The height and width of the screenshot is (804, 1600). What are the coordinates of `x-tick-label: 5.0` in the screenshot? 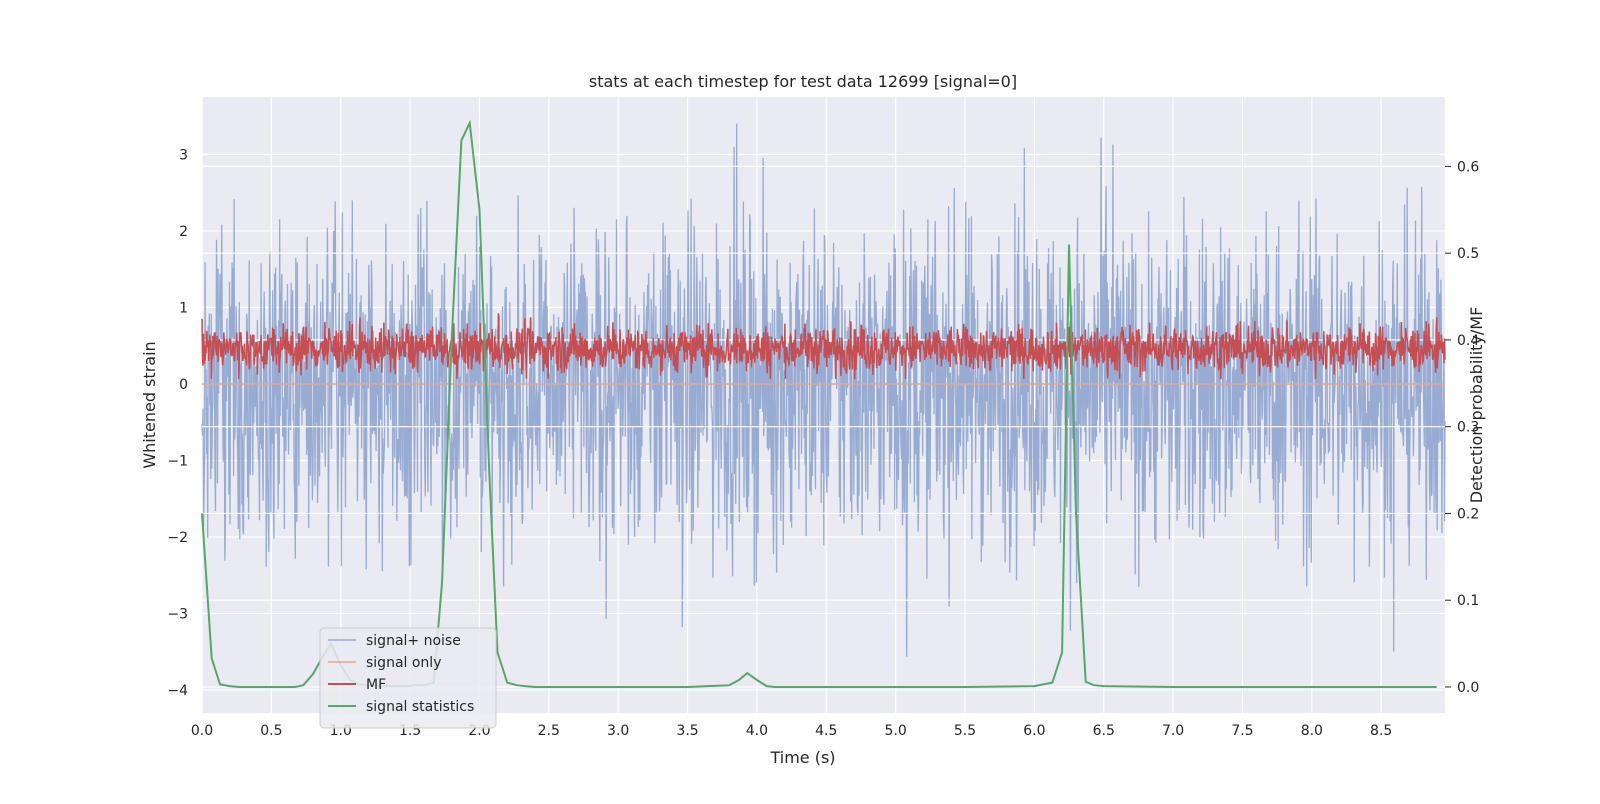 It's located at (896, 731).